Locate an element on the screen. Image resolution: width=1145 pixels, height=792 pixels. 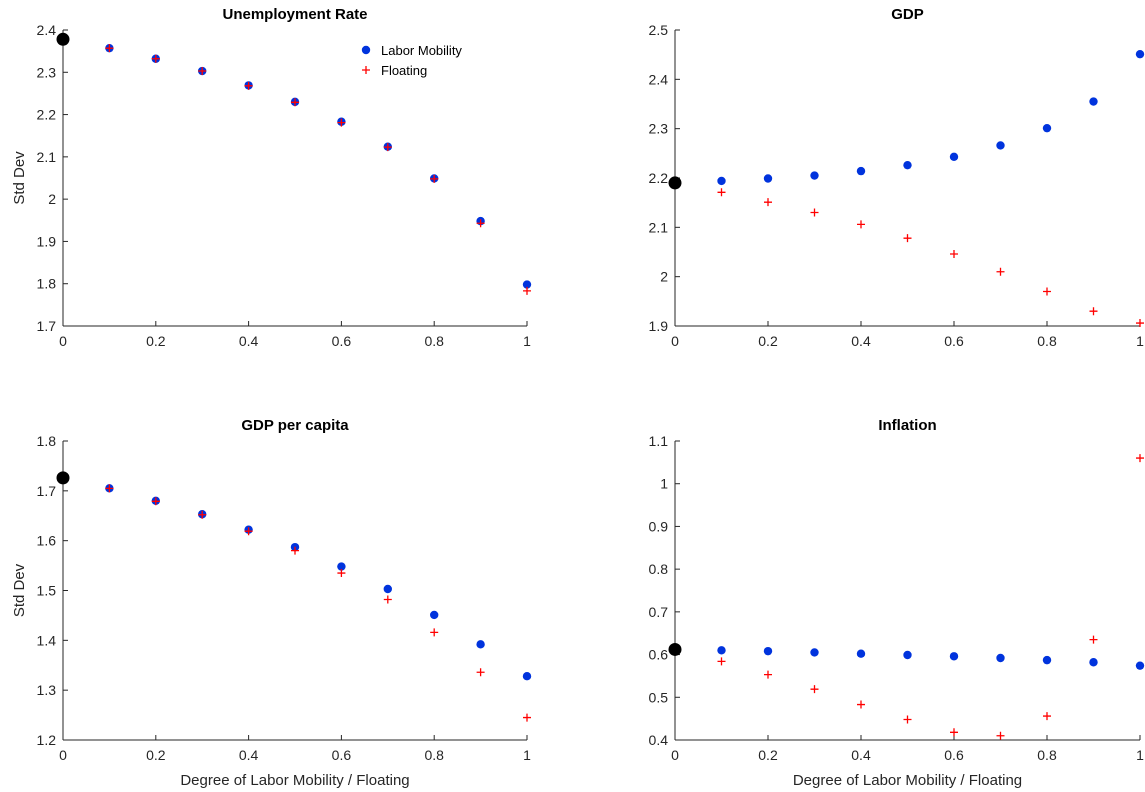
legend-label-floating: Floating is located at coordinates (404, 70).